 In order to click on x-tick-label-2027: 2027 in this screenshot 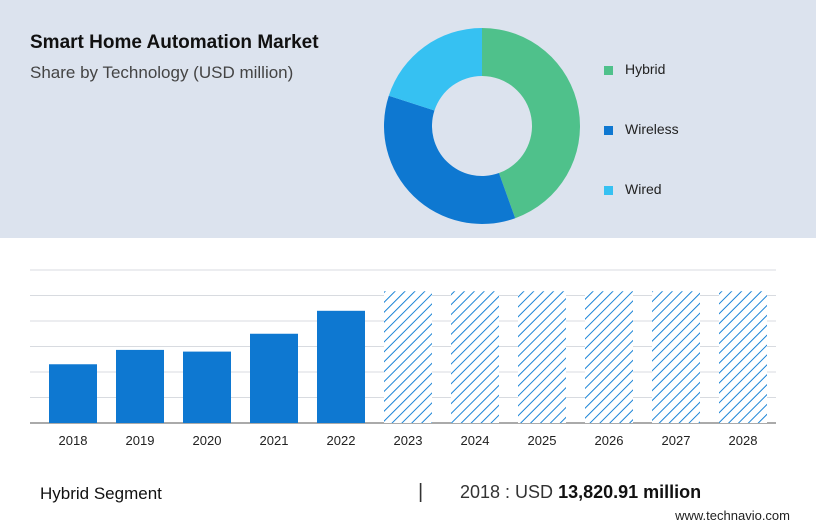, I will do `click(676, 440)`.